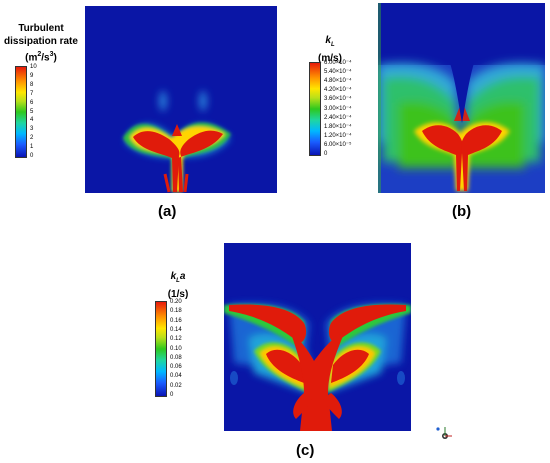 The height and width of the screenshot is (463, 550). I want to click on colorbar-b, so click(315, 109).